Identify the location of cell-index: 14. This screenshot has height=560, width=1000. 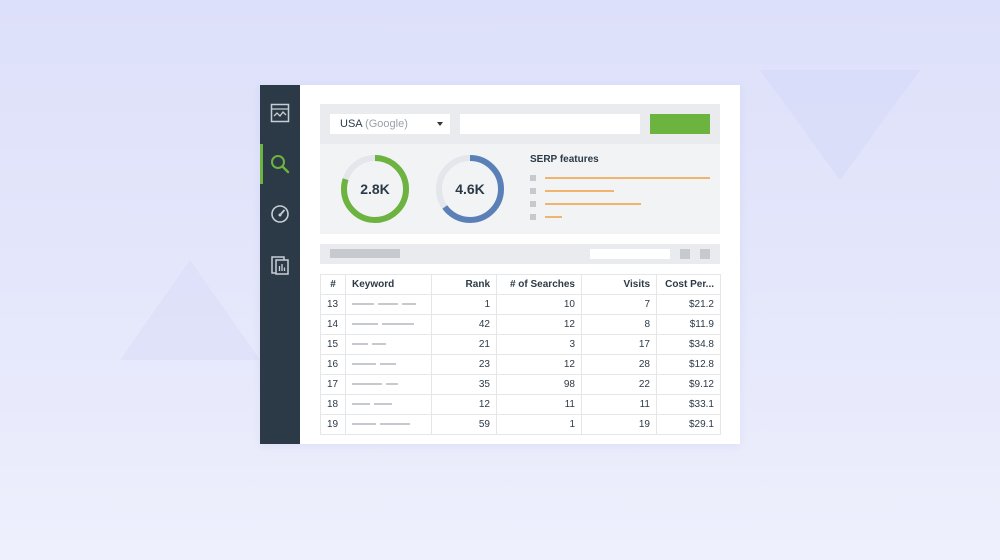
(333, 324).